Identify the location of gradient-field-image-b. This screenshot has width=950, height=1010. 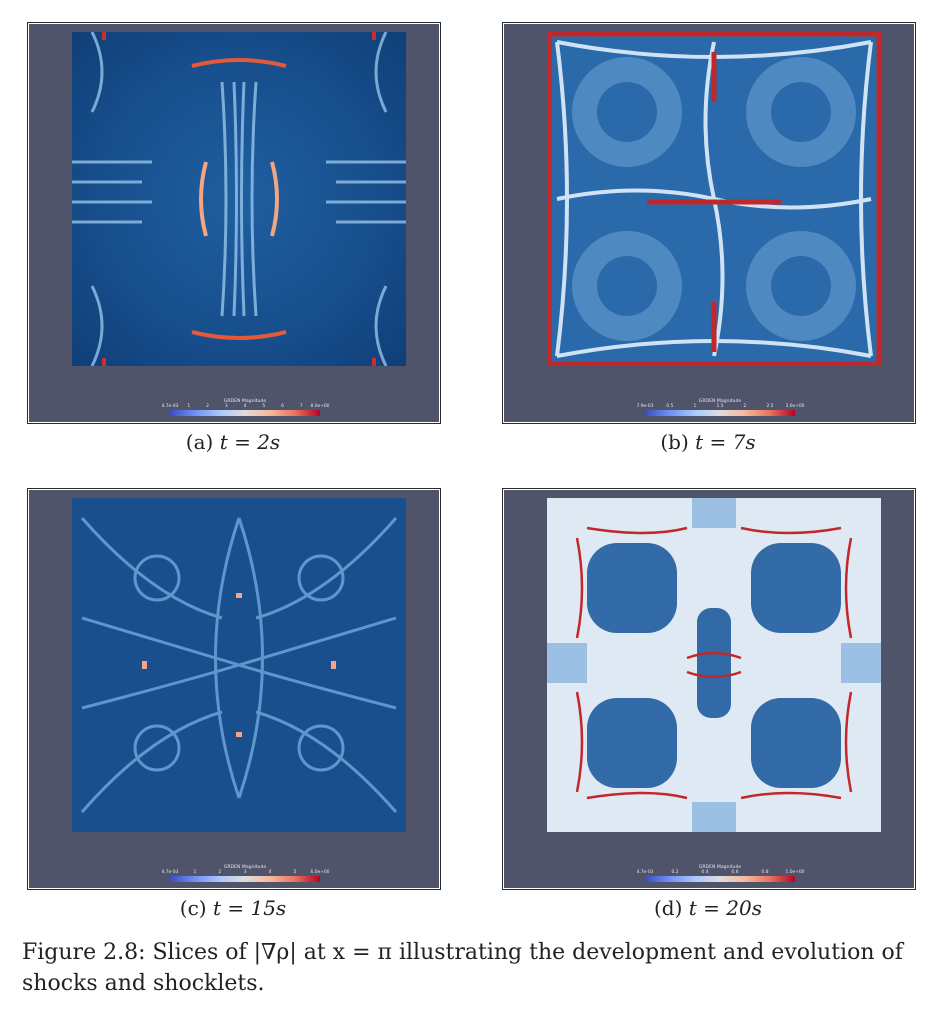
(714, 199).